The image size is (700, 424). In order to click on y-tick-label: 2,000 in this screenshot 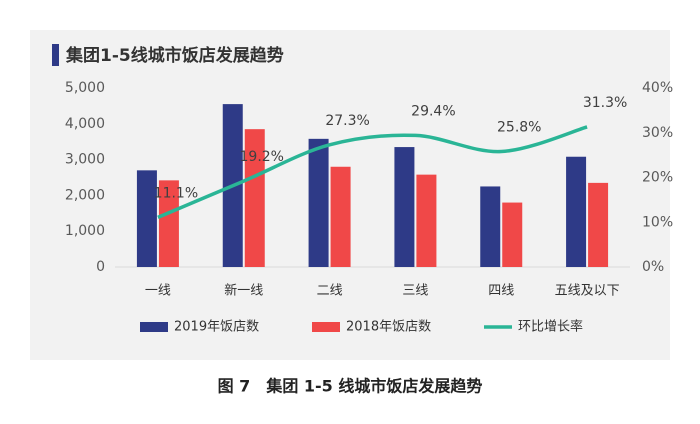, I will do `click(85, 195)`.